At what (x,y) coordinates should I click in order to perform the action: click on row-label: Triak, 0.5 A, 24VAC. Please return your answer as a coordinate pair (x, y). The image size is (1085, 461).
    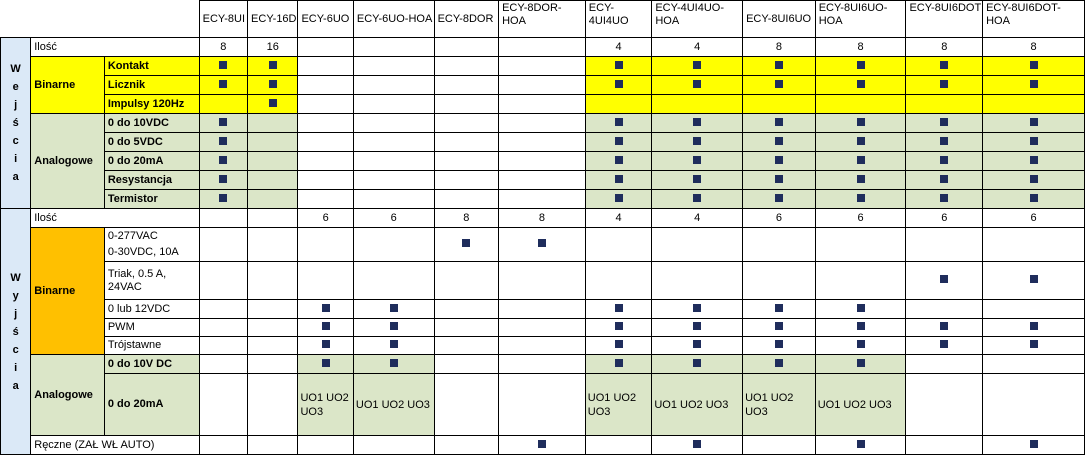
    Looking at the image, I should click on (151, 280).